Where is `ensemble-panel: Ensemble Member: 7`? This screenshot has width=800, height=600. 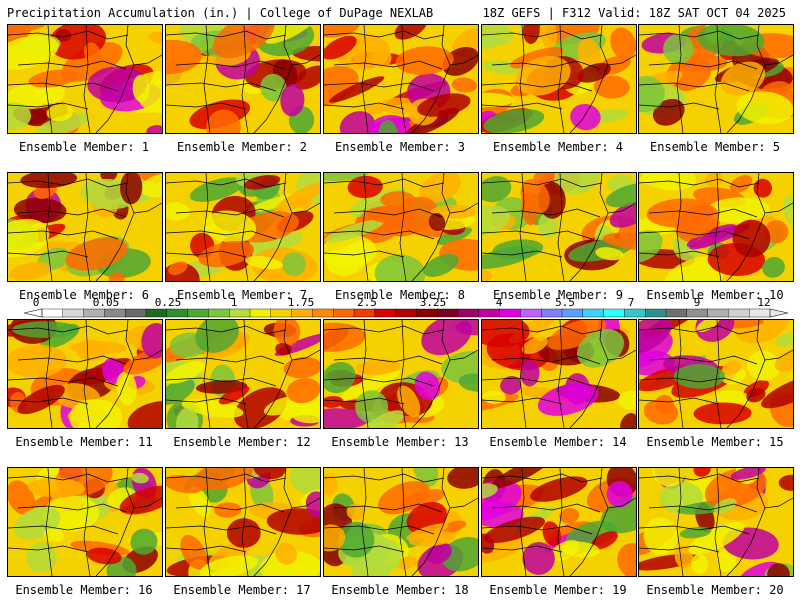 ensemble-panel: Ensemble Member: 7 is located at coordinates (243, 237).